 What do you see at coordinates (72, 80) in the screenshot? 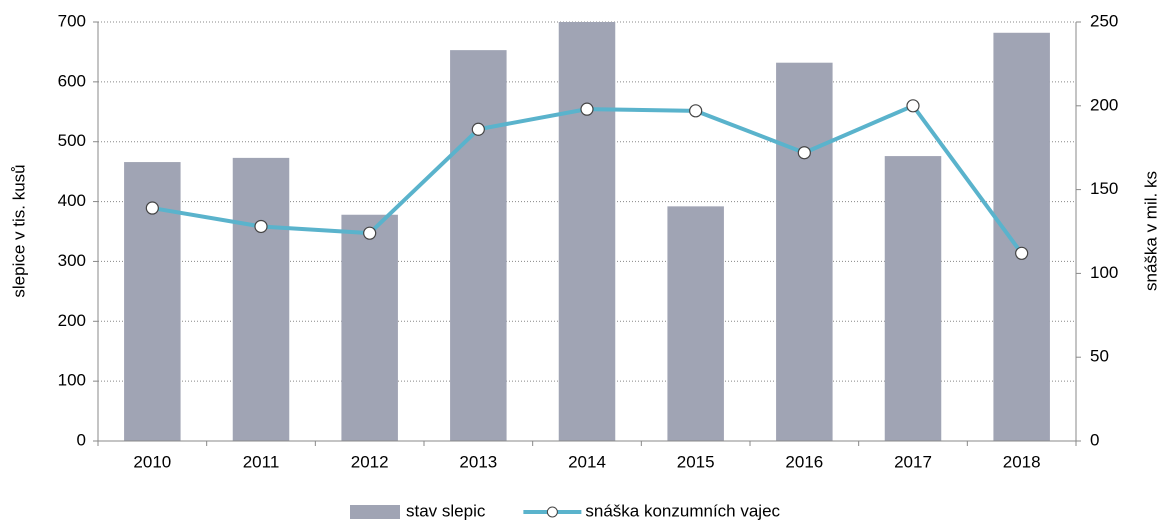
I see `y-tick-label: 600` at bounding box center [72, 80].